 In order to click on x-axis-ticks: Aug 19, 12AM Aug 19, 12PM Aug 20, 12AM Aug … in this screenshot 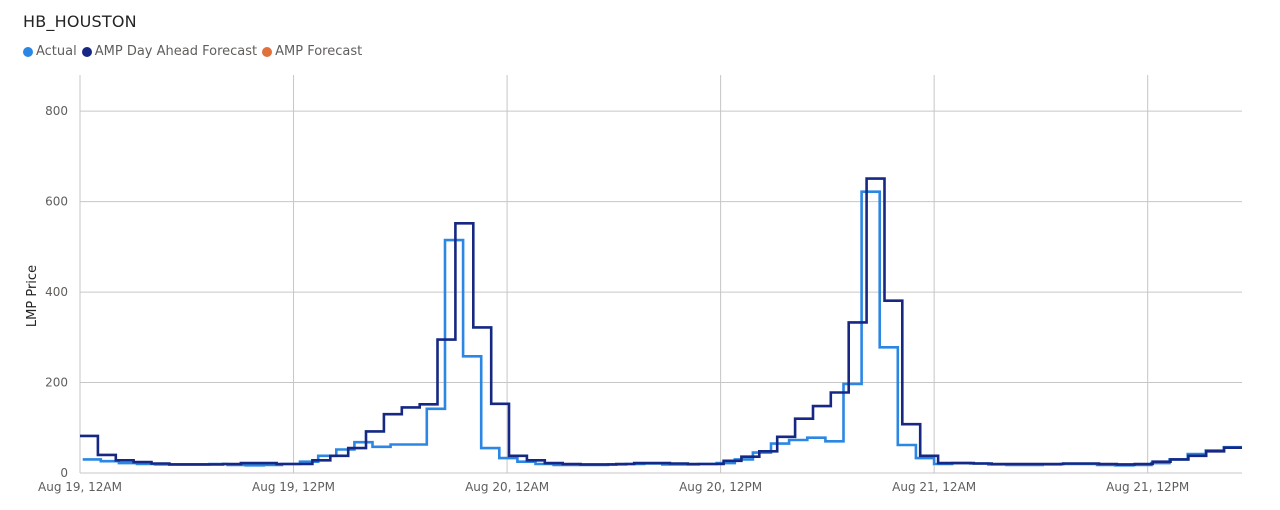, I will do `click(613, 487)`.